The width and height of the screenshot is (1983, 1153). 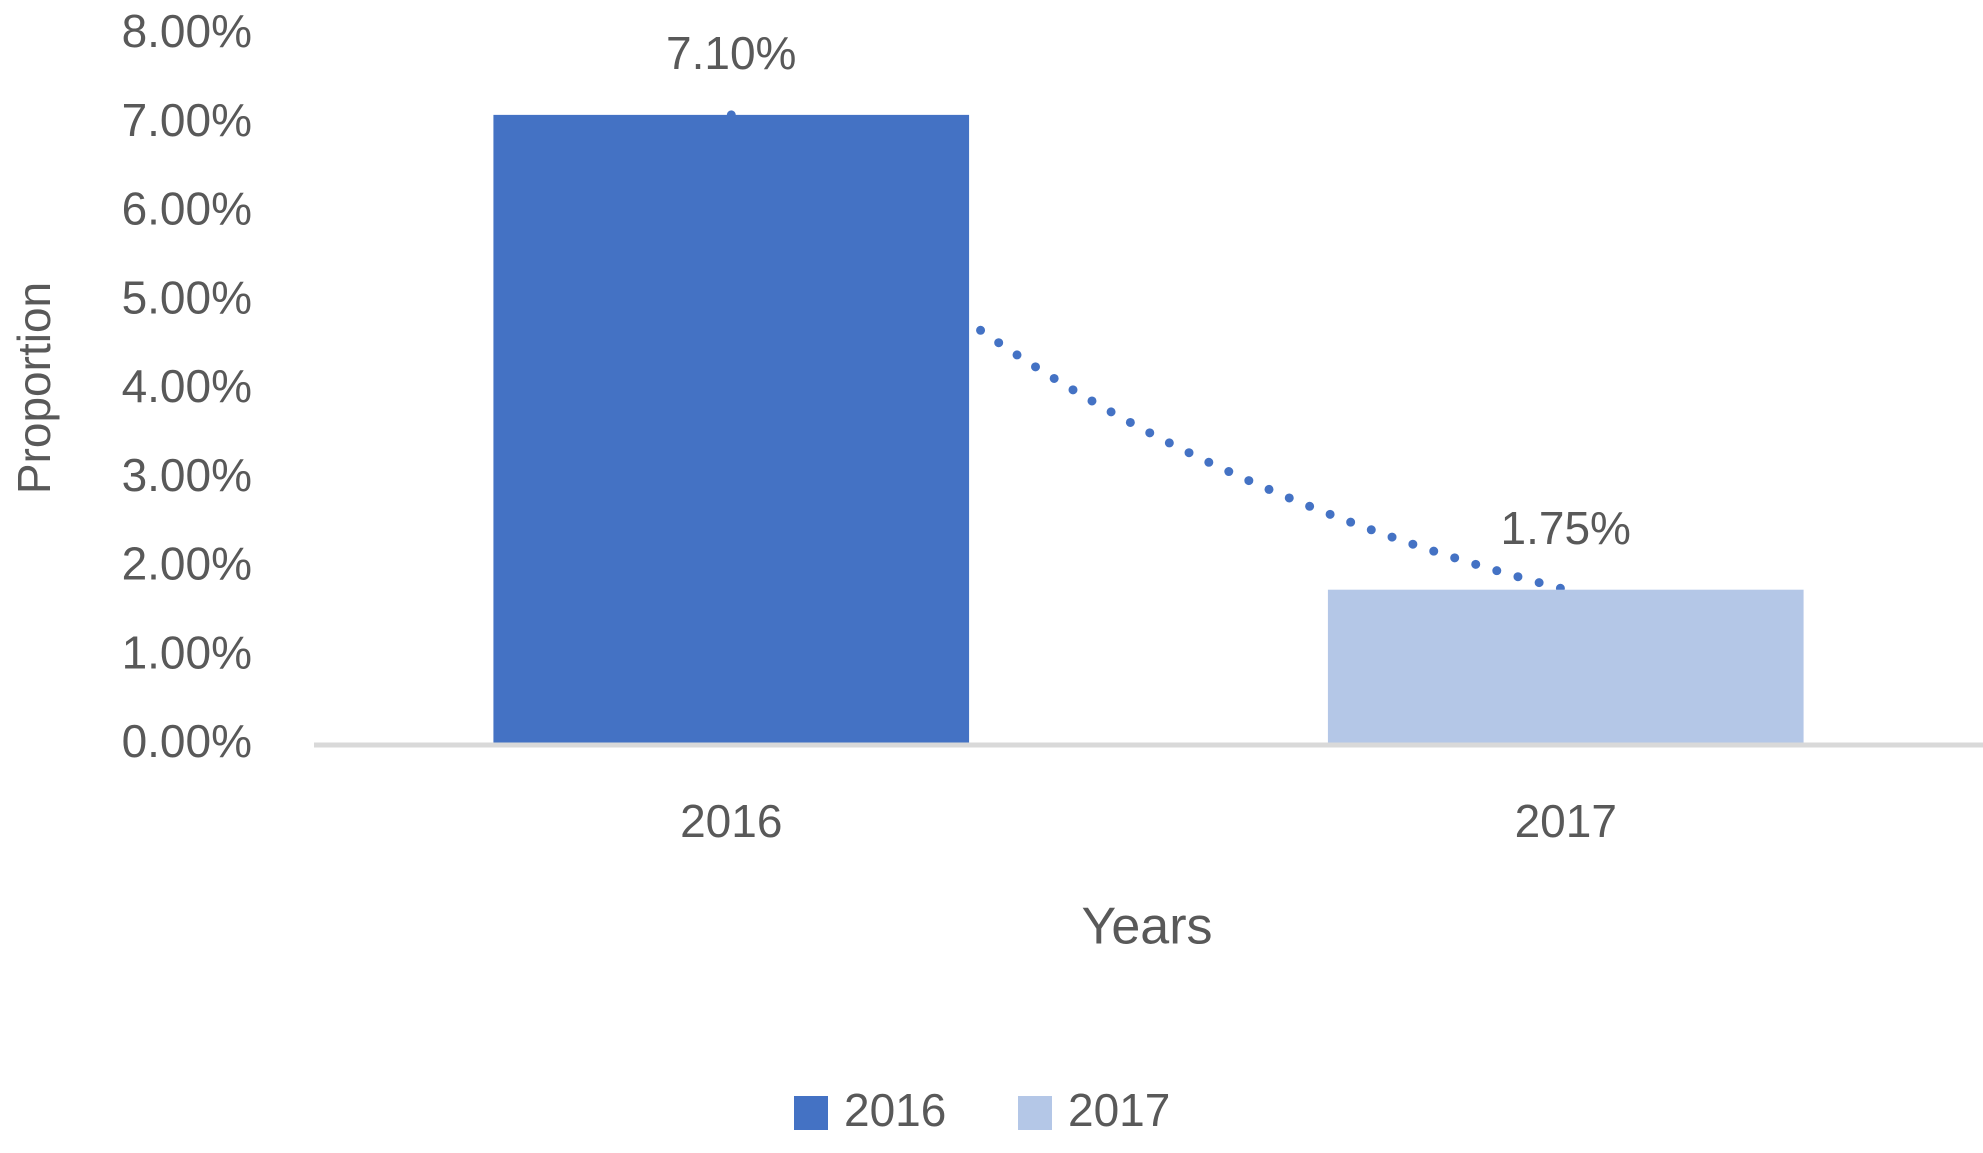 I want to click on legend-label: 2016, so click(x=895, y=1110).